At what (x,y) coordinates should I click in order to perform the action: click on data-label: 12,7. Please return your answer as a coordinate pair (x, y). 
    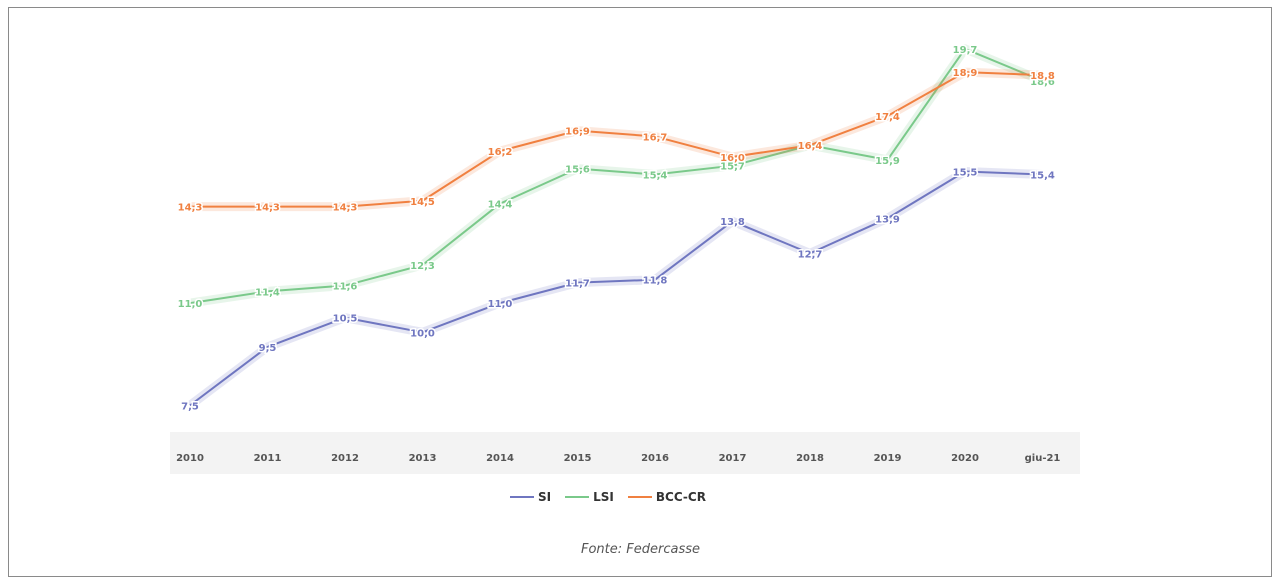
    Looking at the image, I should click on (810, 254).